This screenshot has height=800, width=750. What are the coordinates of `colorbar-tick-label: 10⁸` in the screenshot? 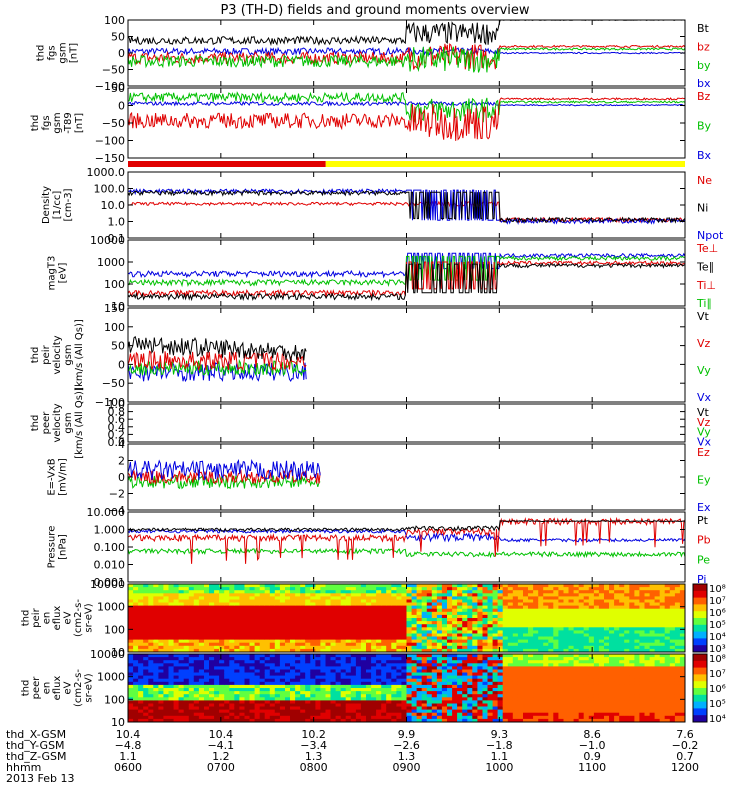 It's located at (717, 659).